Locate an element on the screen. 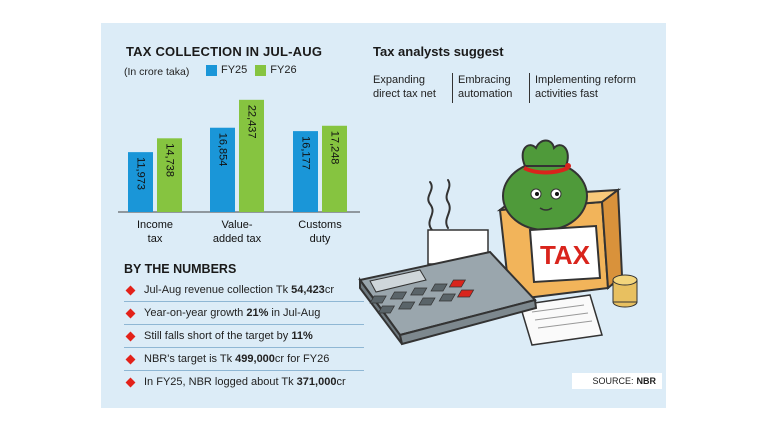 The image size is (768, 433). analysts-title: Tax analysts suggest is located at coordinates (438, 51).